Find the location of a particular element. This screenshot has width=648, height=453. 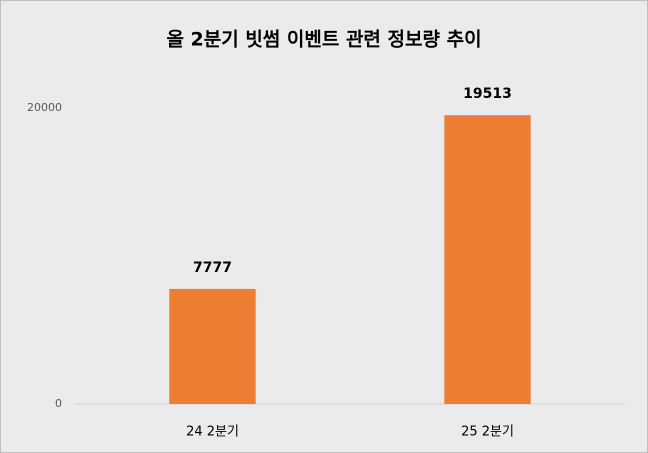

x-tick-label: 25 2분기 is located at coordinates (487, 432).